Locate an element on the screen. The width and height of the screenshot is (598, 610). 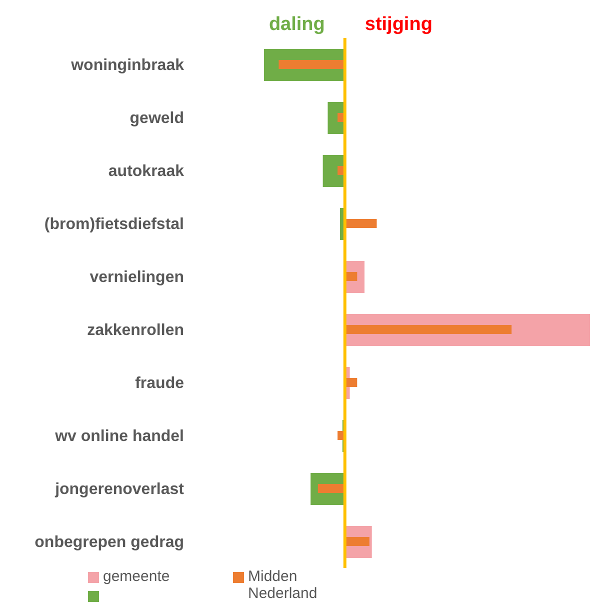
text: stijging is located at coordinates (398, 25).